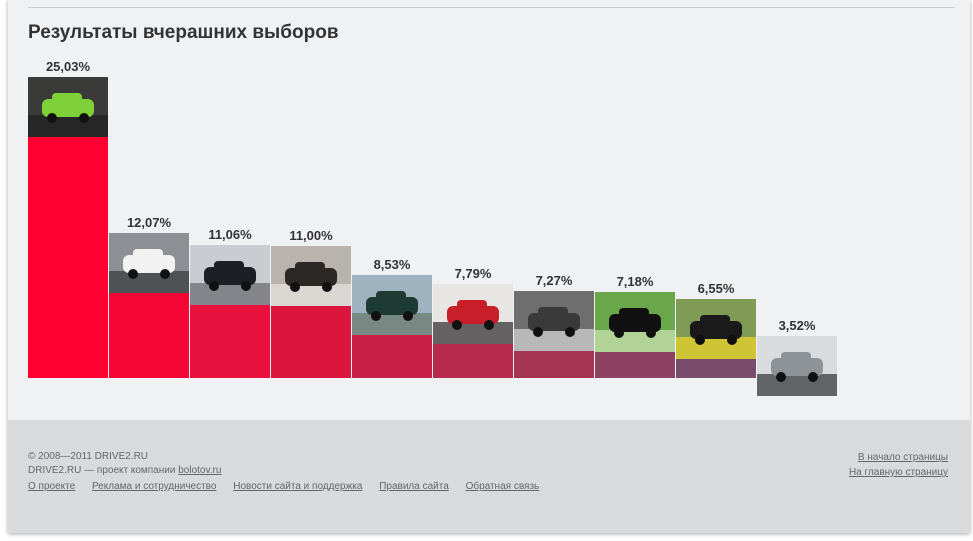 Image resolution: width=973 pixels, height=541 pixels. What do you see at coordinates (797, 325) in the screenshot?
I see `bar-value-label: 3,52%` at bounding box center [797, 325].